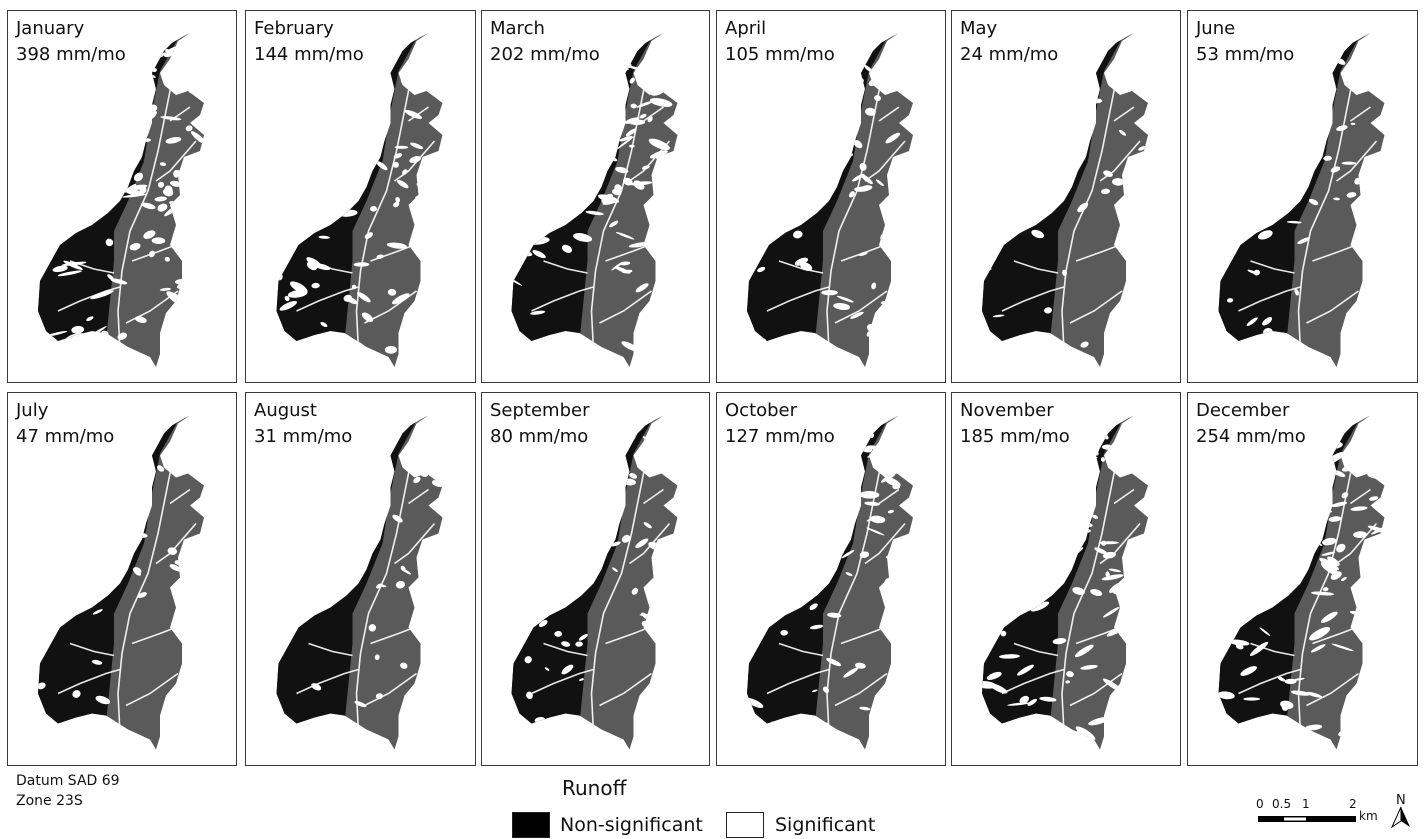 The width and height of the screenshot is (1424, 839). I want to click on map-panel-april: April 105 mm/mo, so click(831, 196).